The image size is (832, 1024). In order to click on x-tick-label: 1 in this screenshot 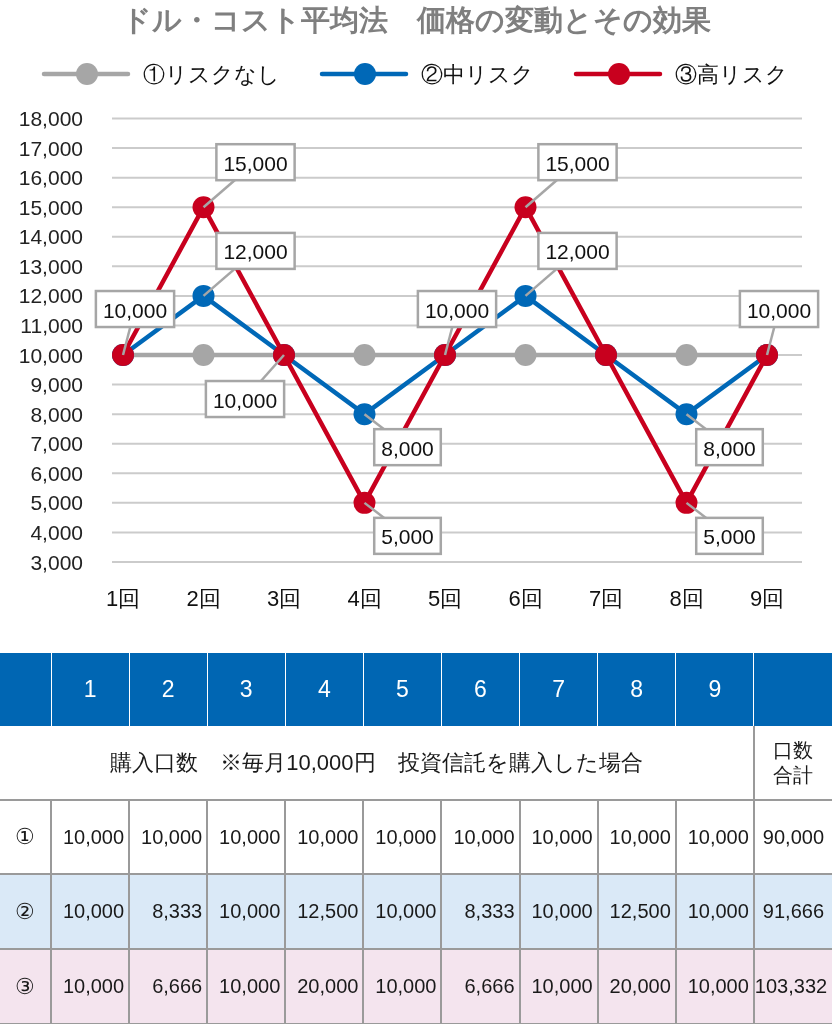, I will do `click(90, 689)`.